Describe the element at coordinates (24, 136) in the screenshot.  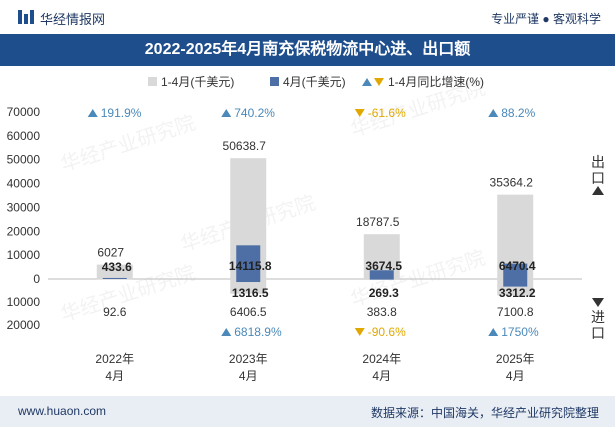
I see `y-tick-label: 60000` at that location.